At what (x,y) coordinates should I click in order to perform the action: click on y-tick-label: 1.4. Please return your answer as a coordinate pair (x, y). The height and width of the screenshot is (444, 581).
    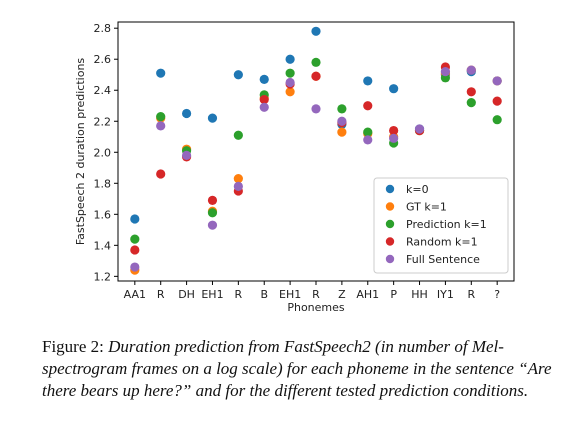
    Looking at the image, I should click on (103, 245).